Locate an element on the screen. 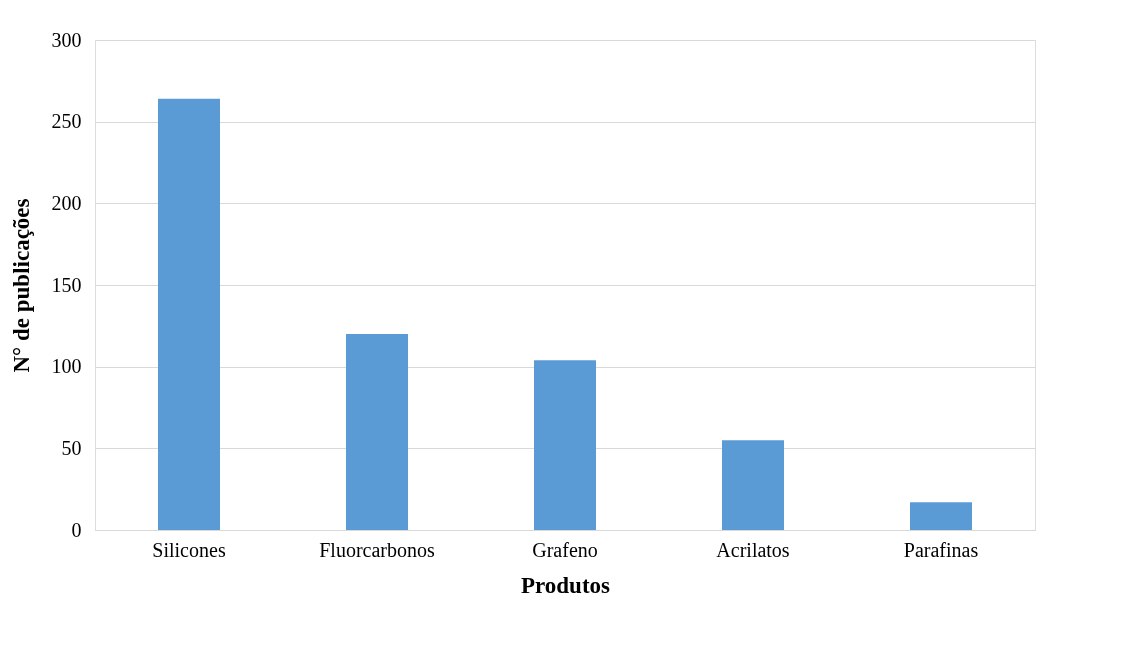 The height and width of the screenshot is (660, 1132). x-tick-label: Silicones is located at coordinates (189, 549).